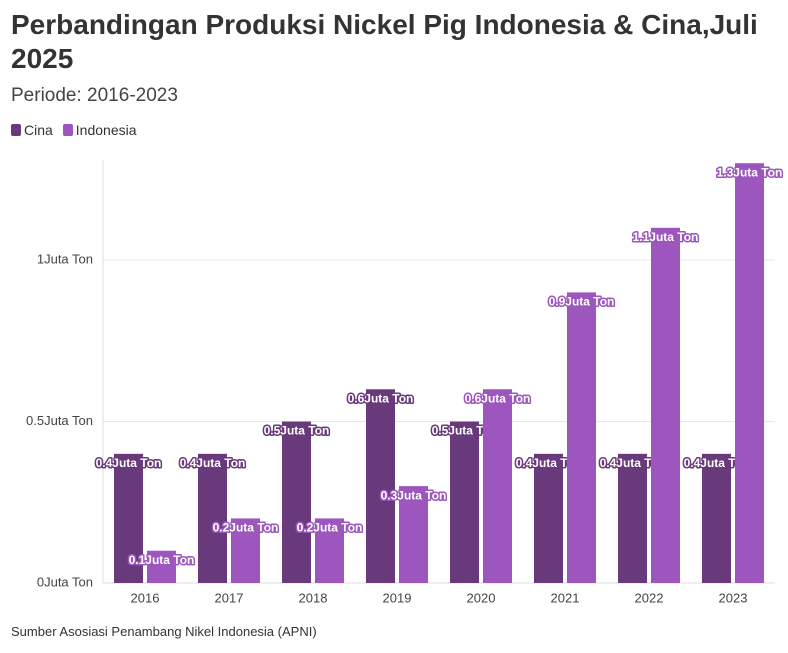  Describe the element at coordinates (59, 420) in the screenshot. I see `y-tick-label: 0.5Juta Ton` at that location.